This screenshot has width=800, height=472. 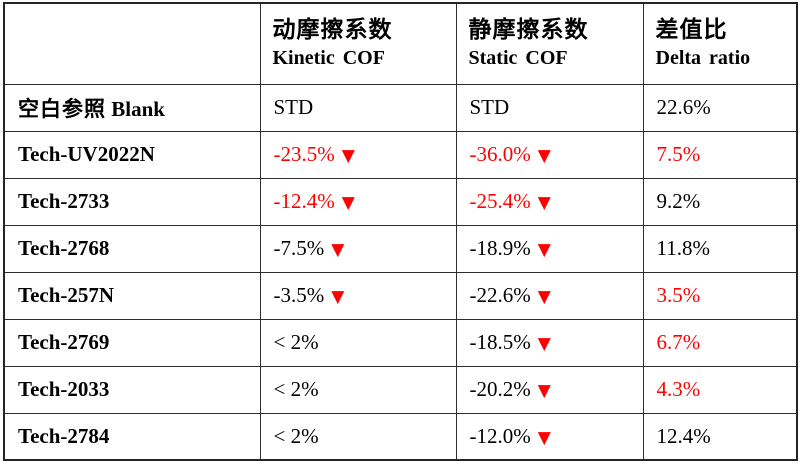 I want to click on sample-name-en: Blank, so click(x=138, y=108).